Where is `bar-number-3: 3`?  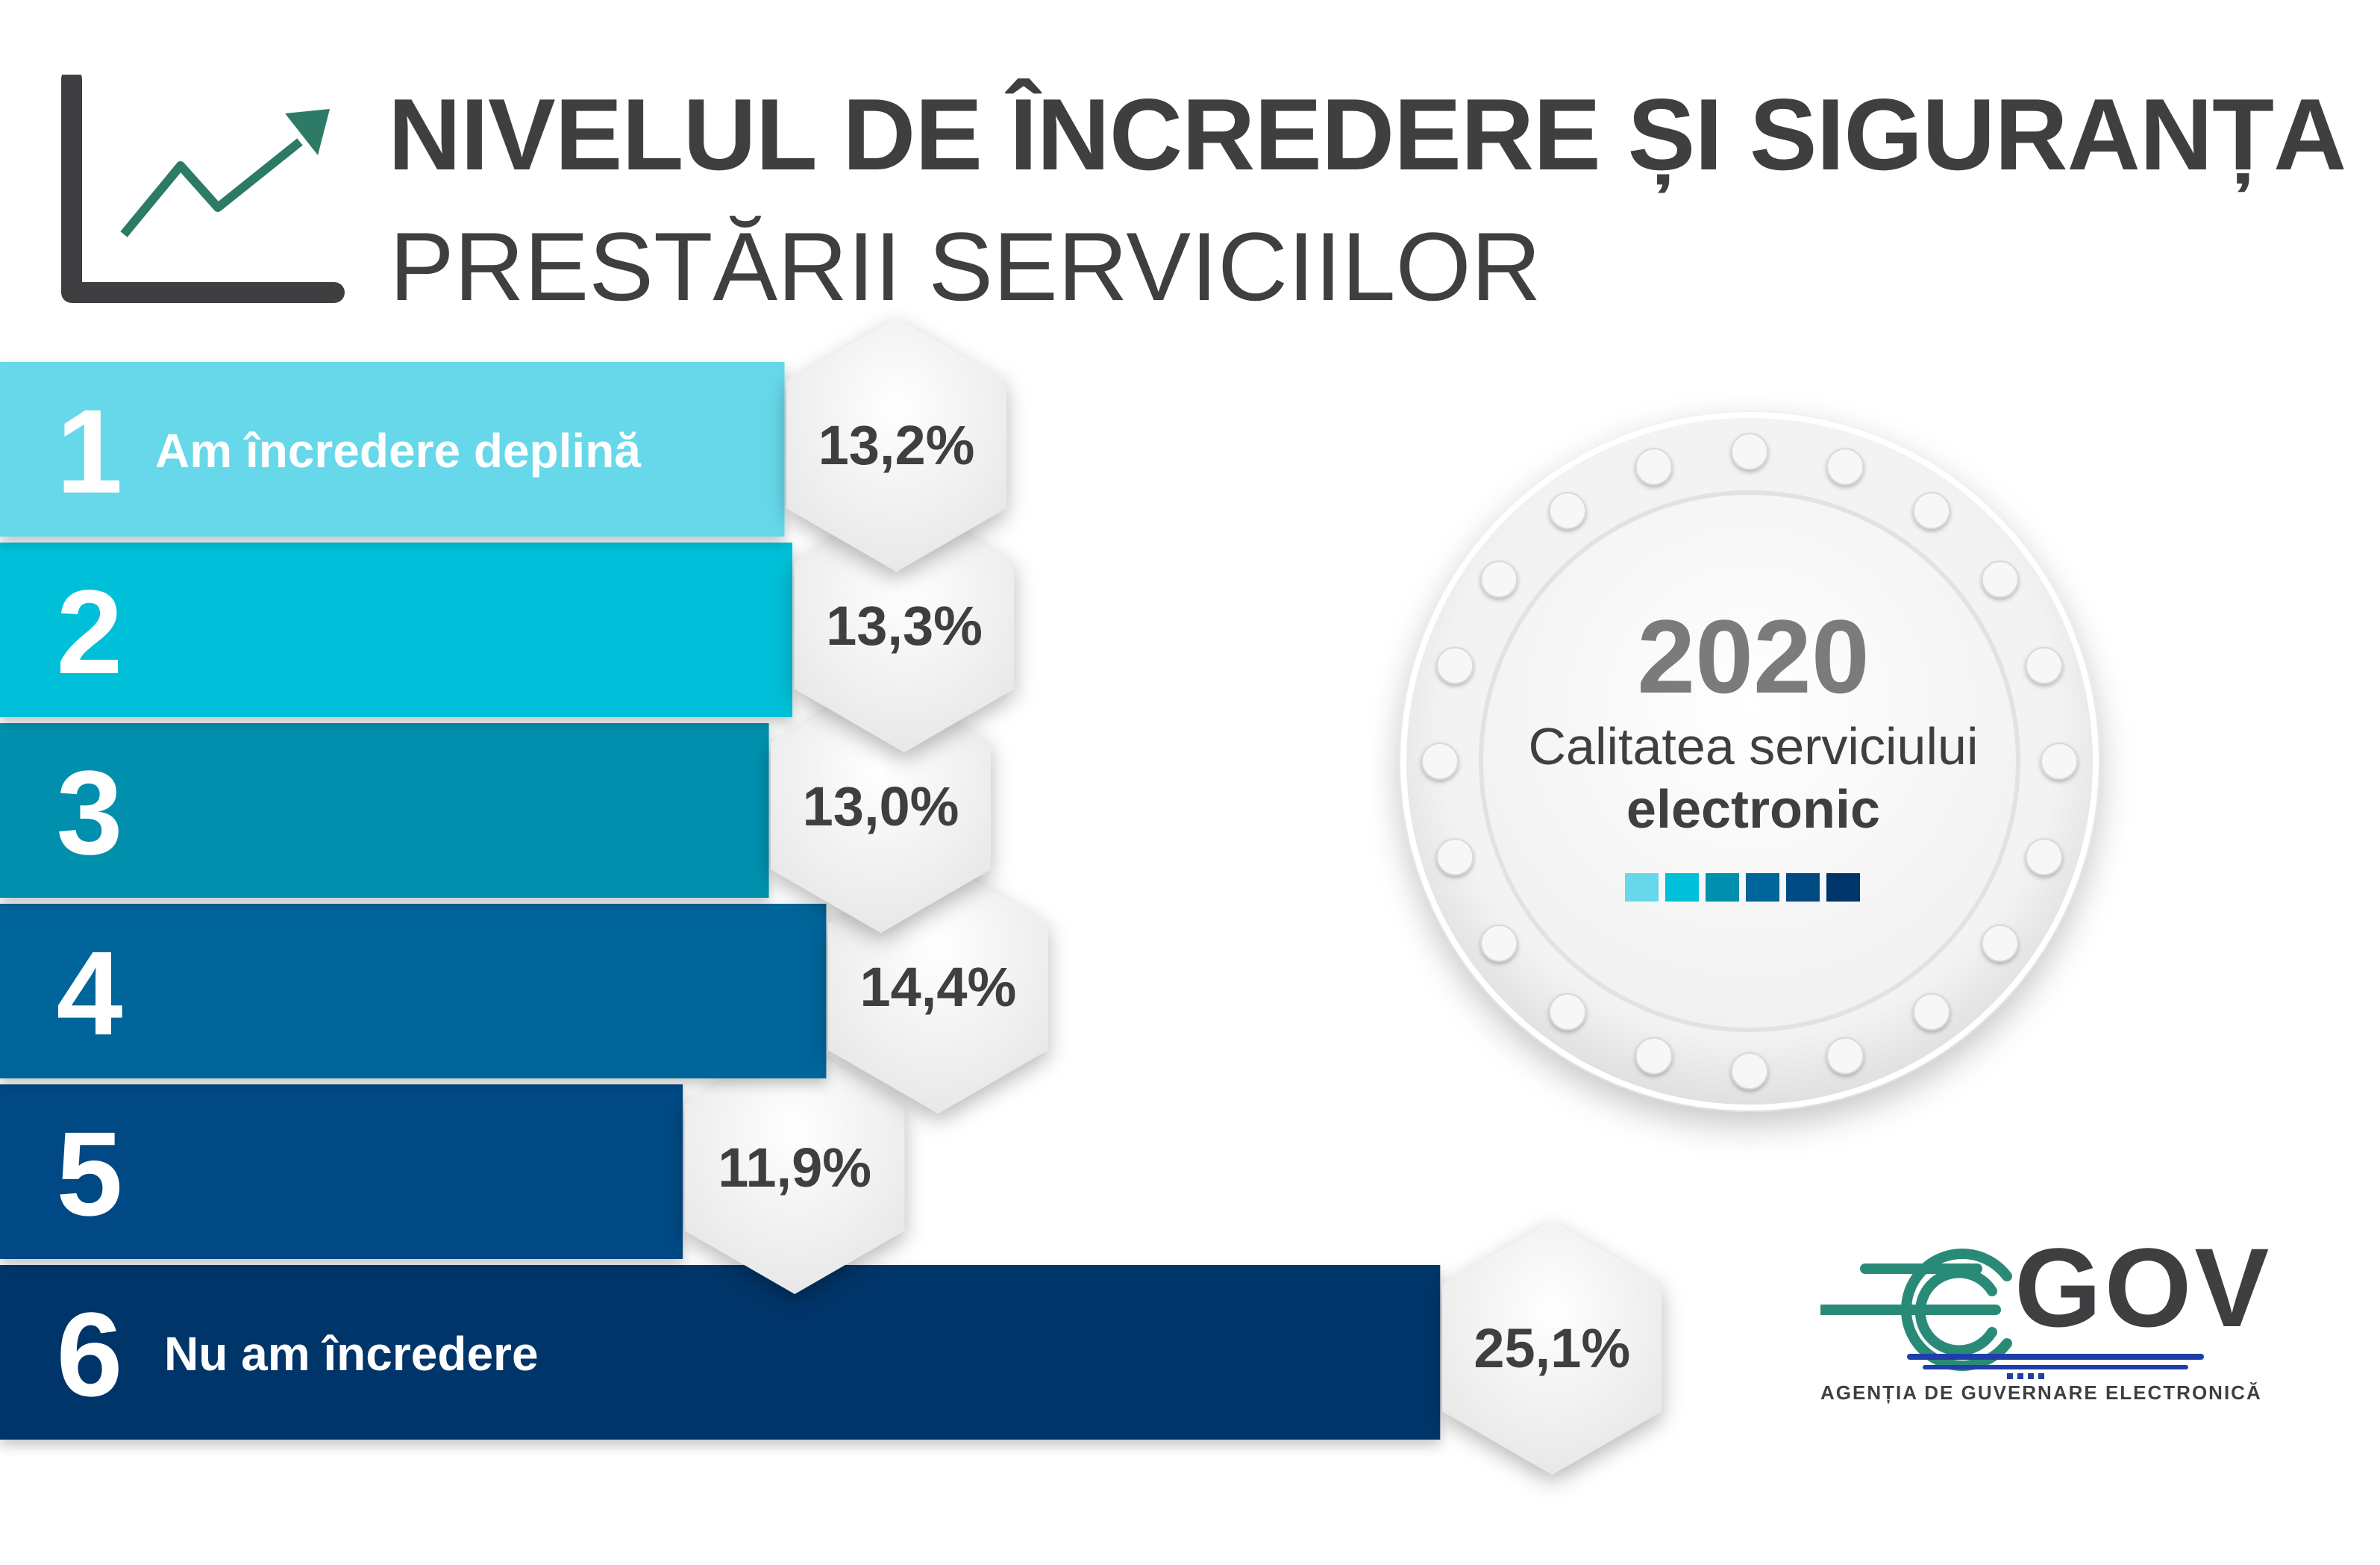
bar-number-3: 3 is located at coordinates (90, 813).